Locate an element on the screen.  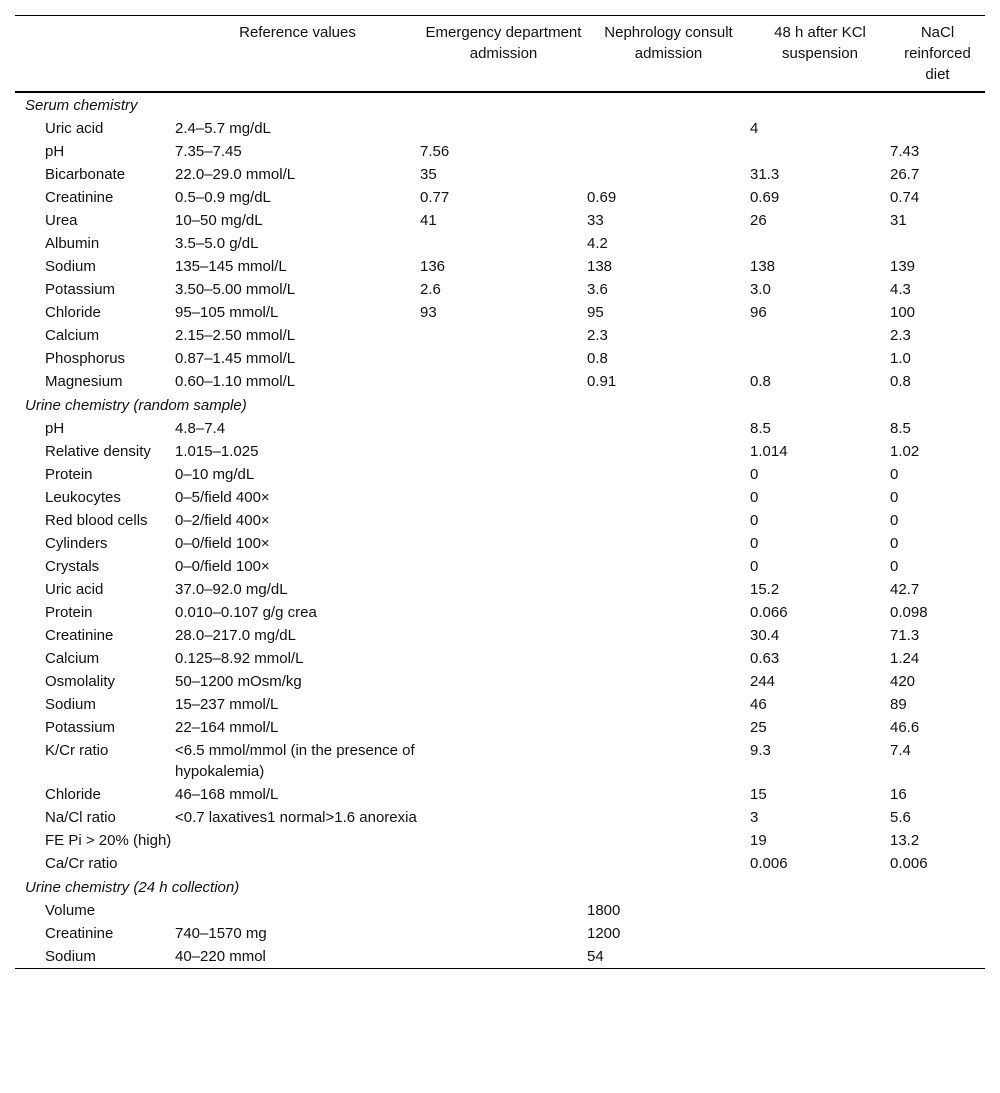
reference-cell: 0–0/field 100× is located at coordinates (222, 543).